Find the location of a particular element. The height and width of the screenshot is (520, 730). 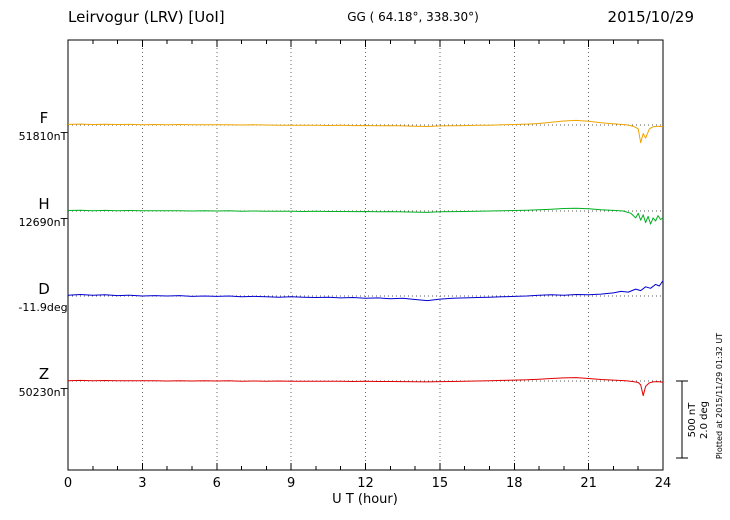

x-tick-label: 15 is located at coordinates (440, 483).